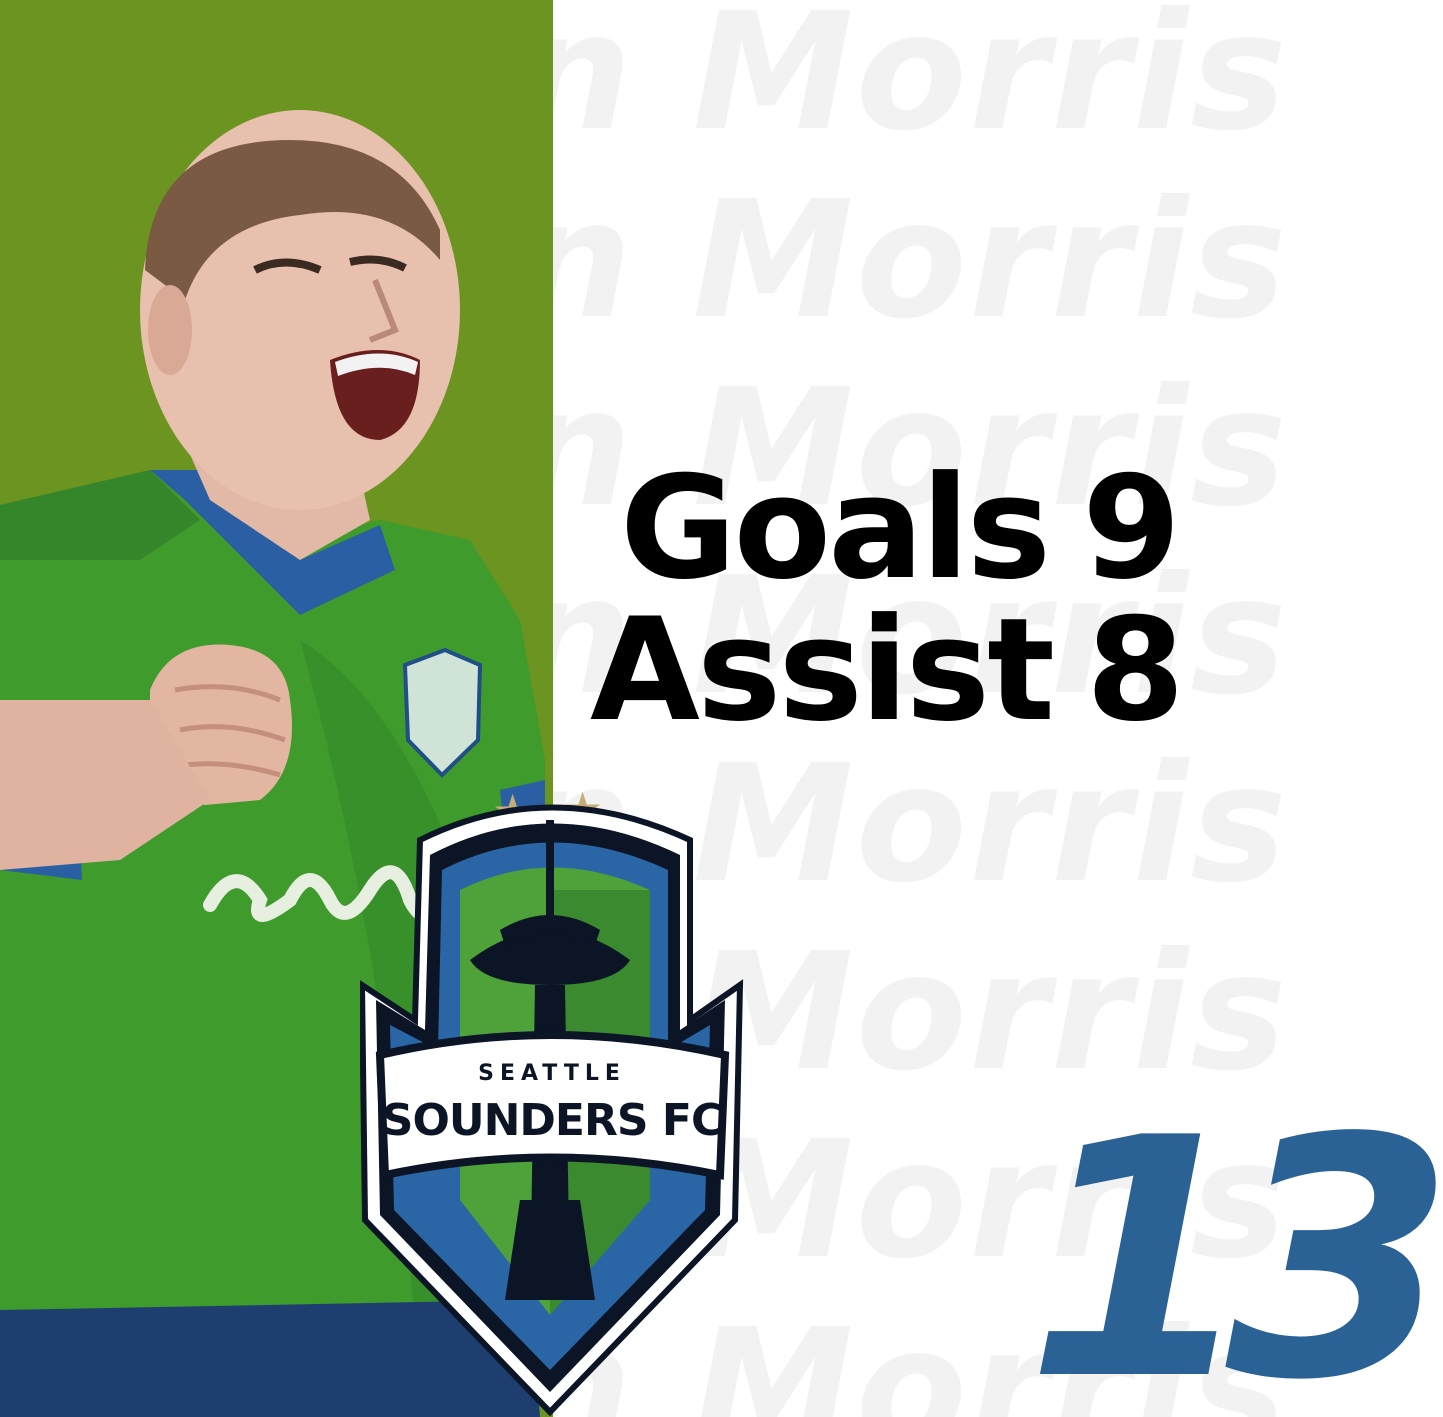 The image size is (1443, 1417). Describe the element at coordinates (1135, 670) in the screenshot. I see `assist-value: 8` at that location.